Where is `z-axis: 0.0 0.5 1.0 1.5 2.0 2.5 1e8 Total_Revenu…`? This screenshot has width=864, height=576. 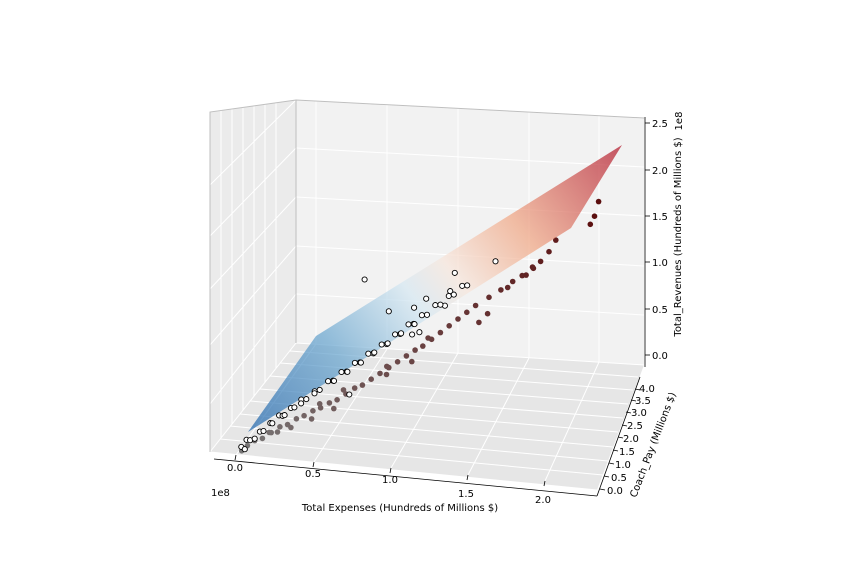
z-axis: 0.0 0.5 1.0 1.5 2.0 2.5 1e8 Total_Revenu… is located at coordinates (665, 237).